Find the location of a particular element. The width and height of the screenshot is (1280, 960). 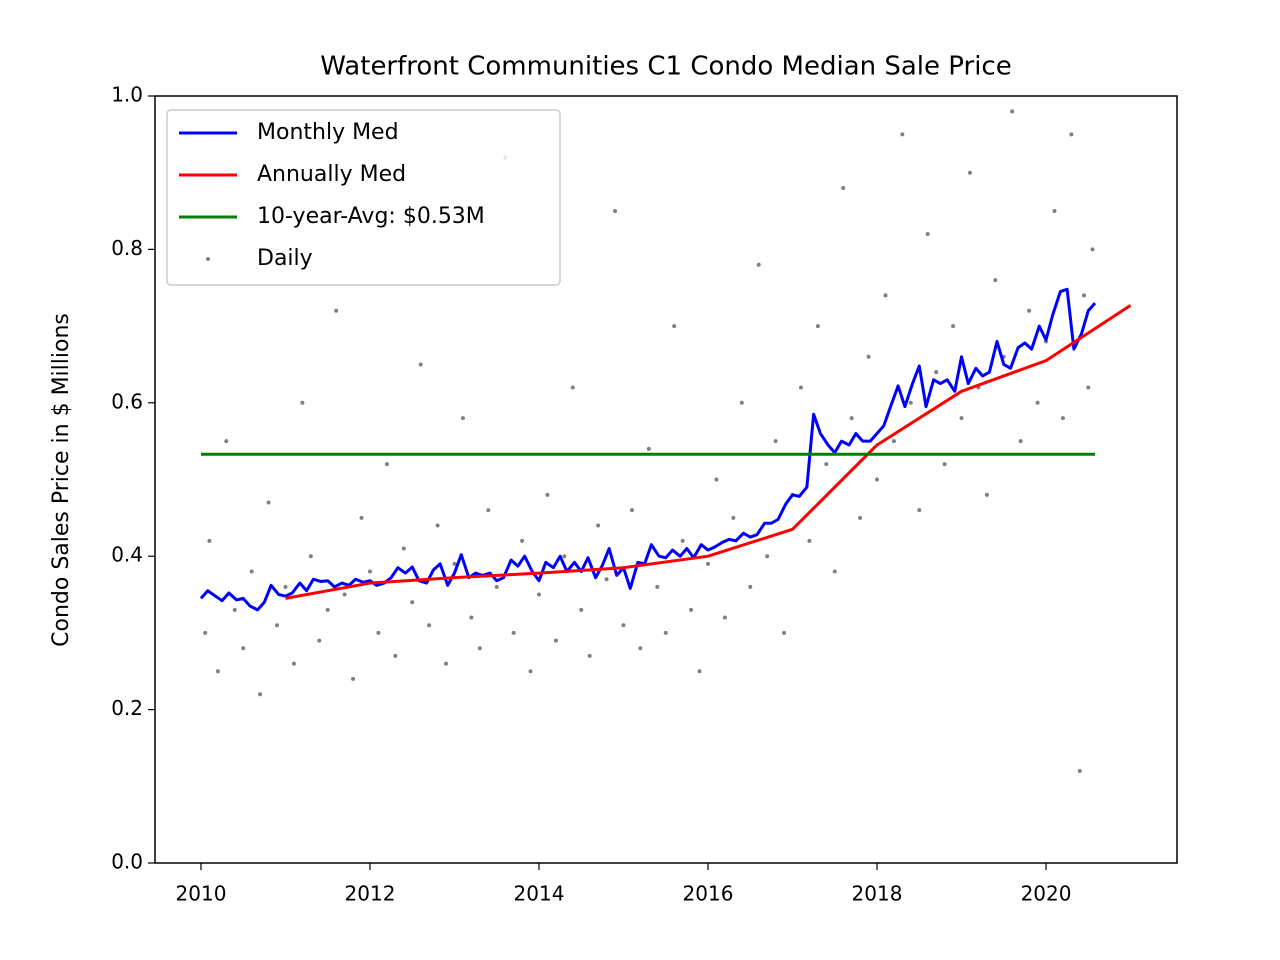

x-tick-label: 2016 is located at coordinates (708, 894).